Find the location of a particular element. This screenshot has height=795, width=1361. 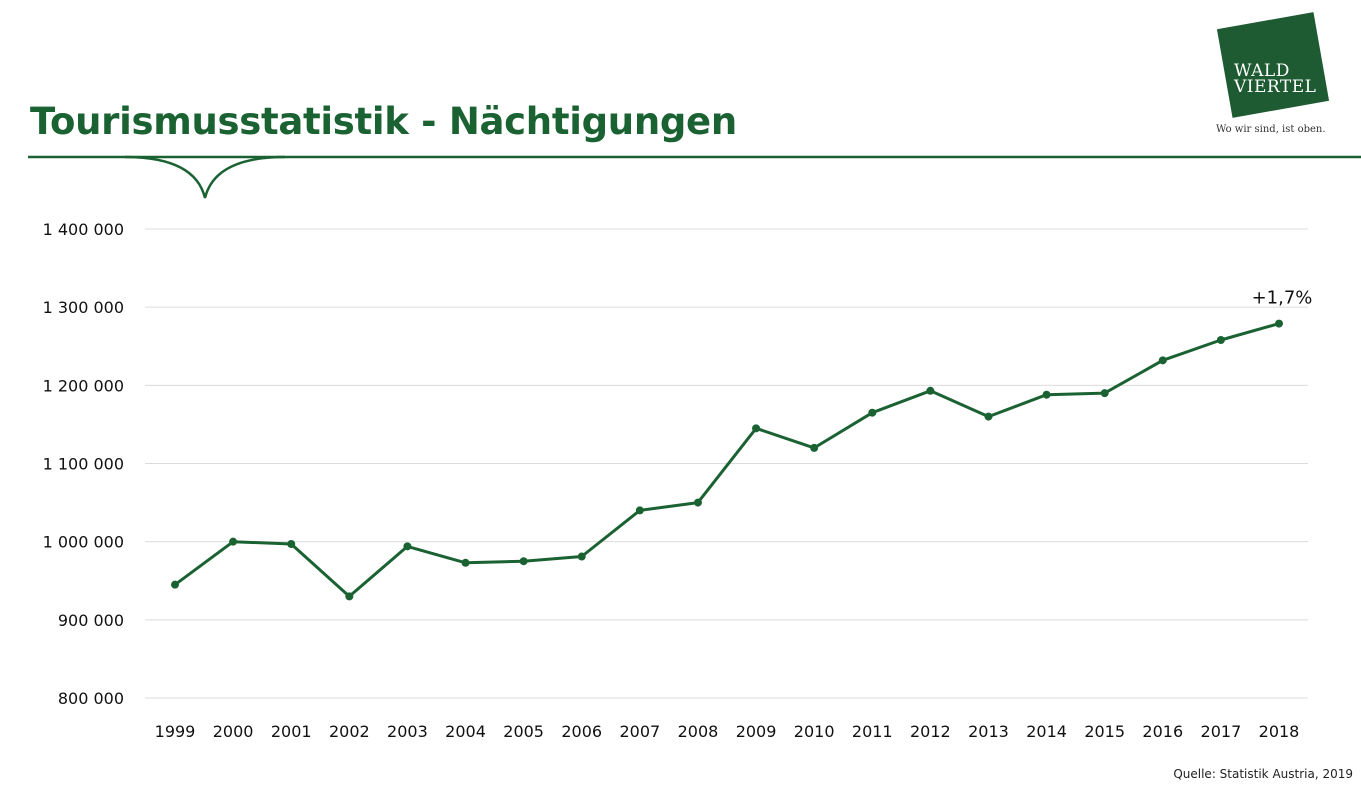

logo-tagline: Wo wir sind, ist oben. is located at coordinates (1271, 129).